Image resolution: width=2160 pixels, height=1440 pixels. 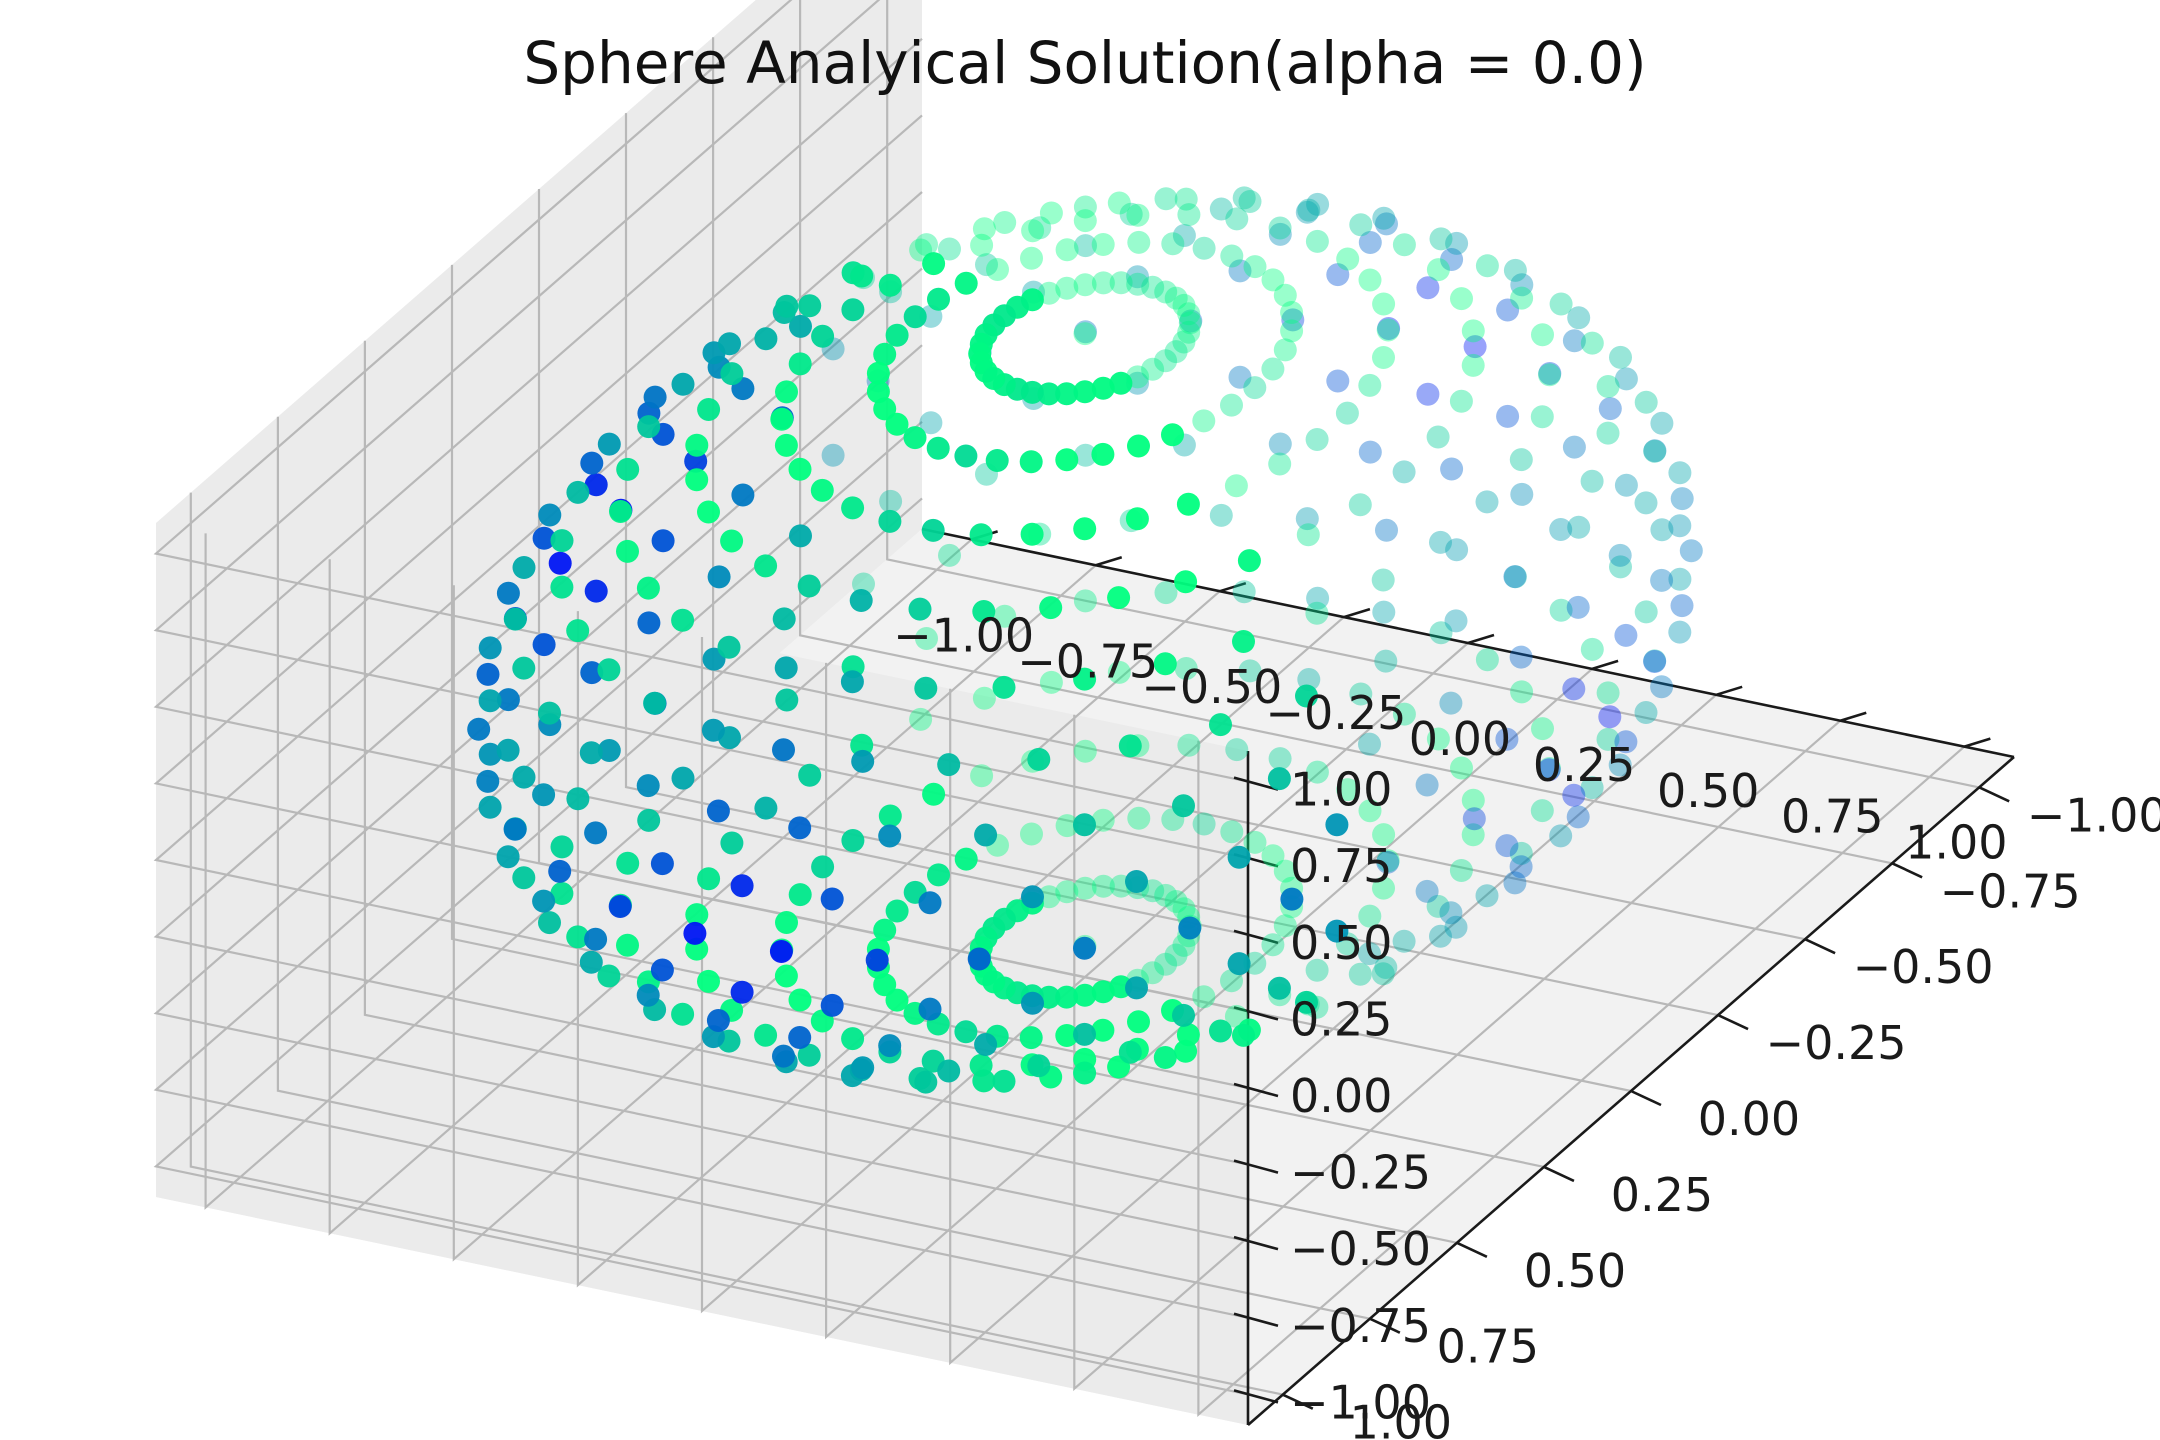 What do you see at coordinates (1341, 1019) in the screenshot?
I see `z-tick-label: 0.25` at bounding box center [1341, 1019].